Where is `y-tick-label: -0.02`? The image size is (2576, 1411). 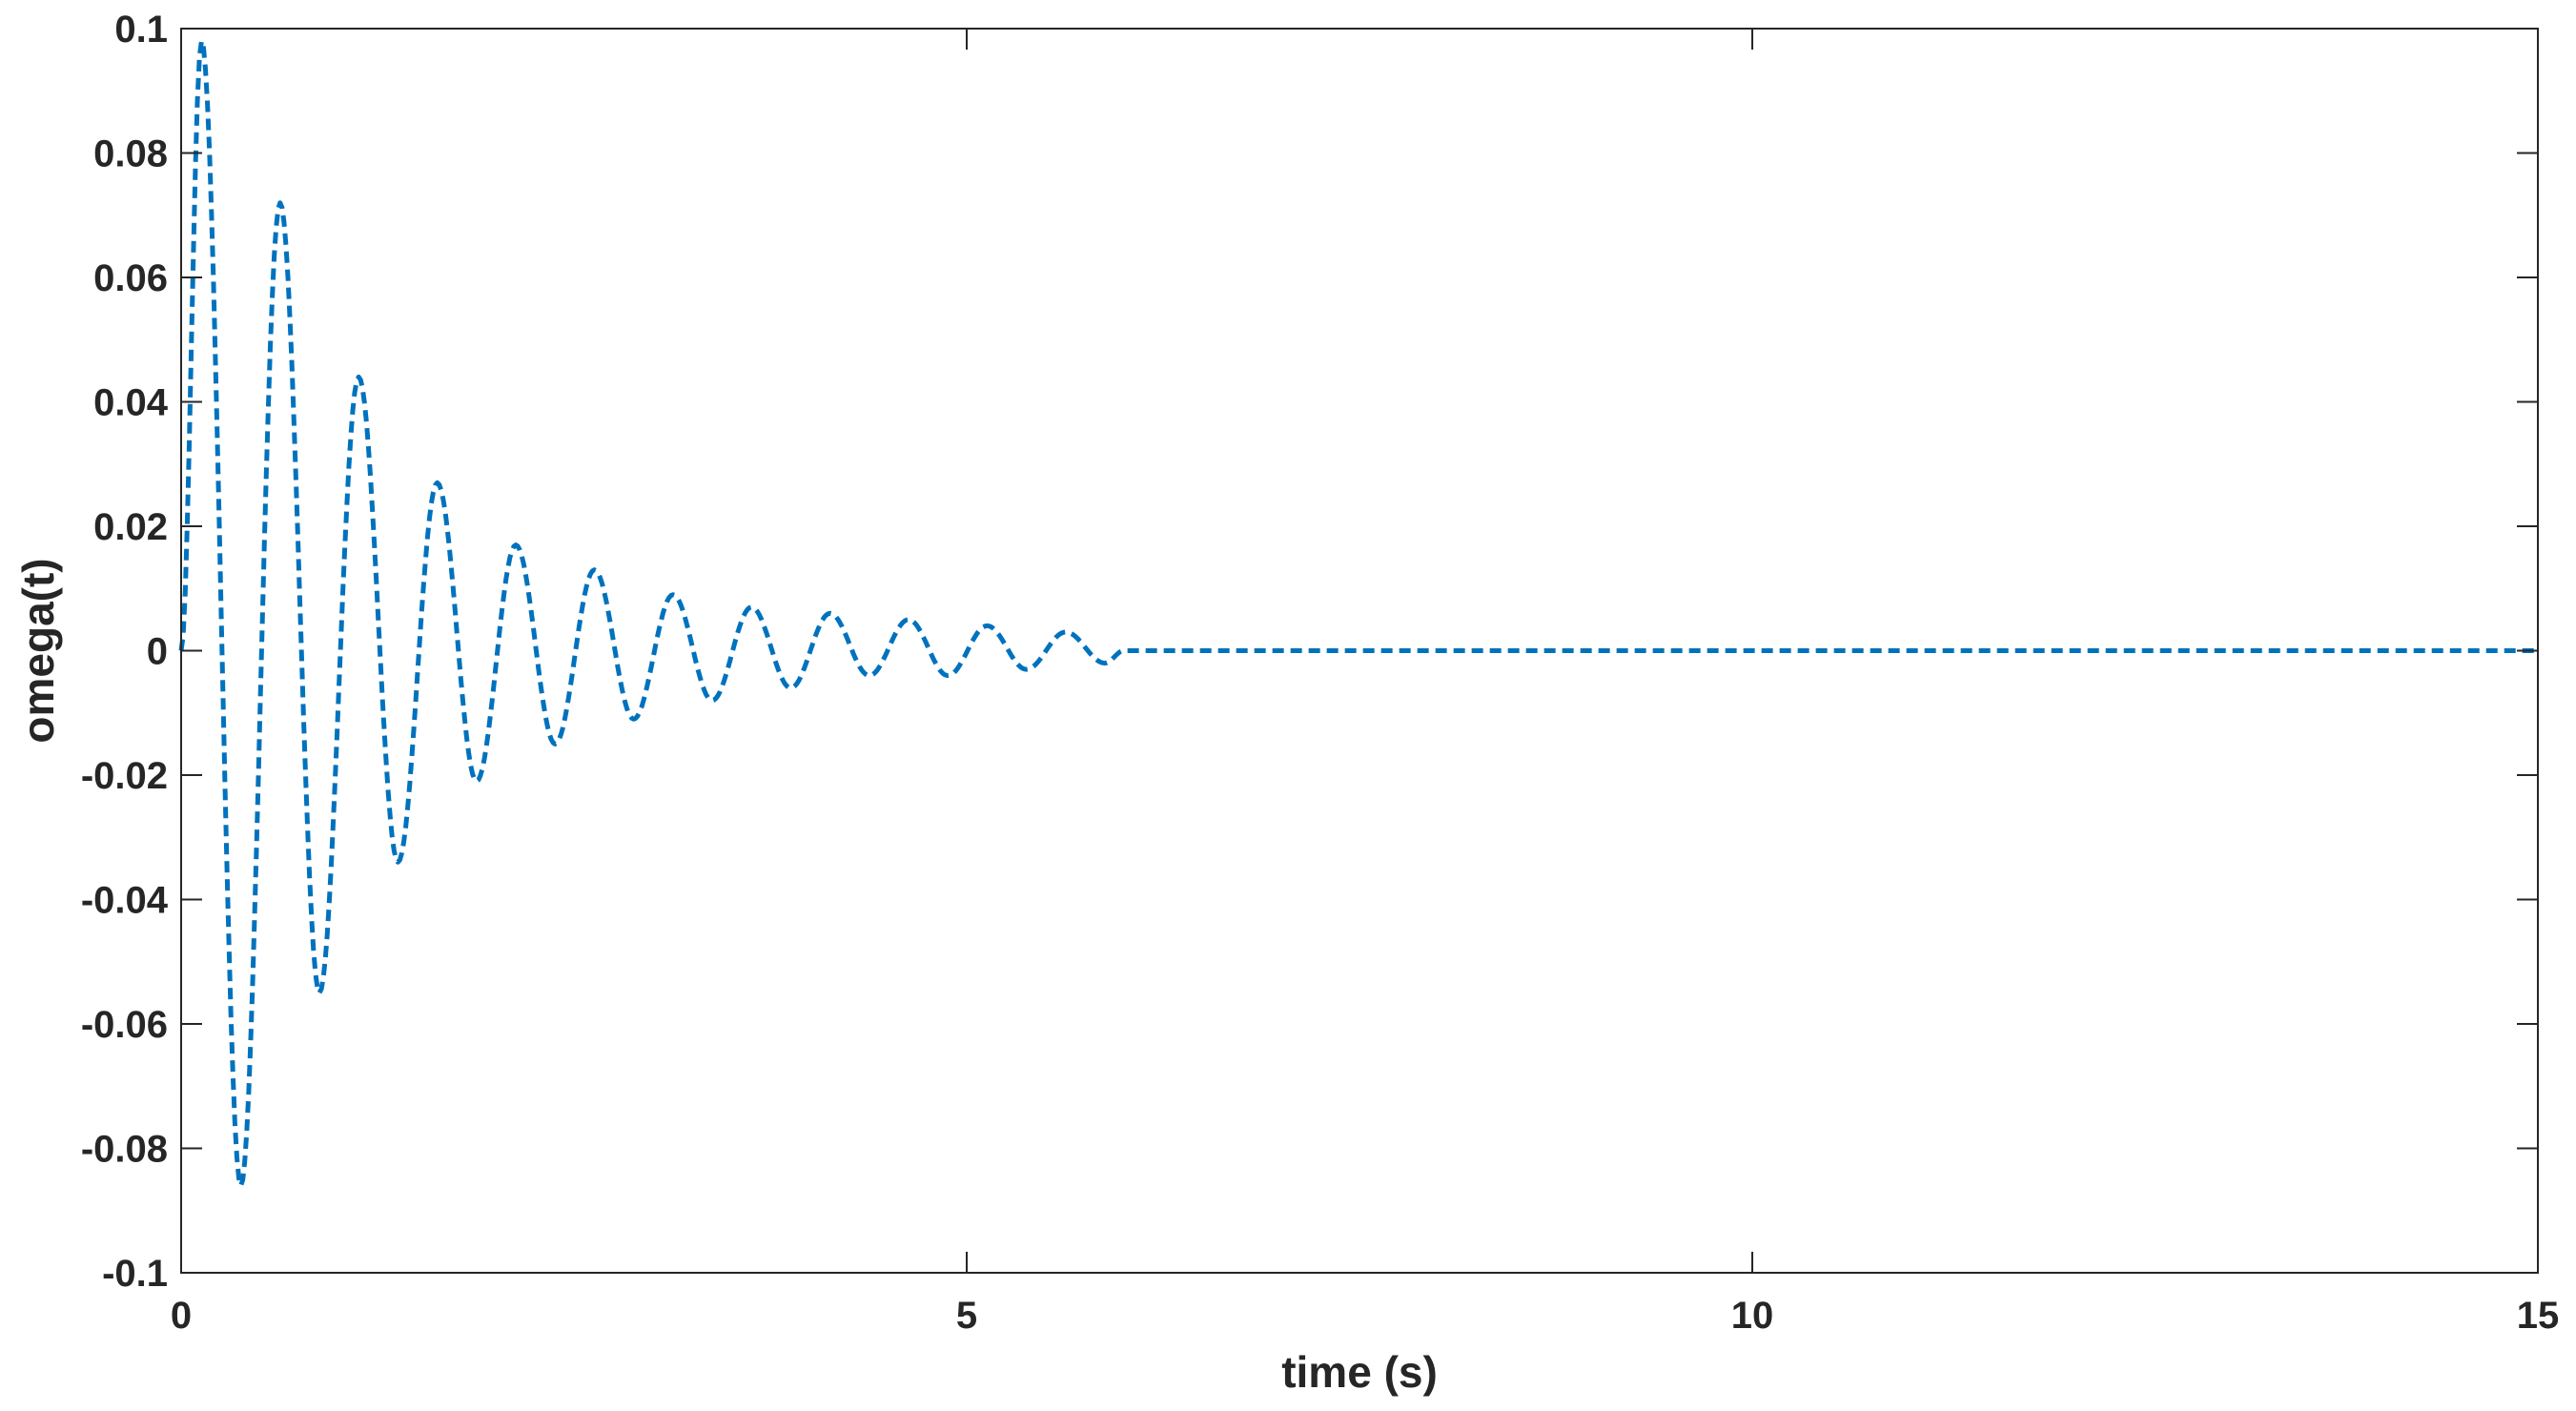
y-tick-label: -0.02 is located at coordinates (125, 776).